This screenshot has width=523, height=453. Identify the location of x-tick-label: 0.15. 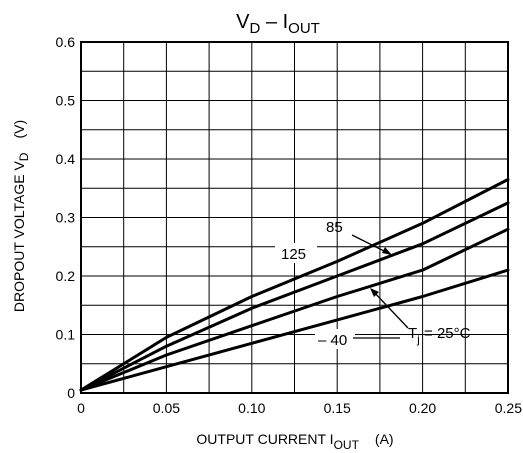
(337, 408).